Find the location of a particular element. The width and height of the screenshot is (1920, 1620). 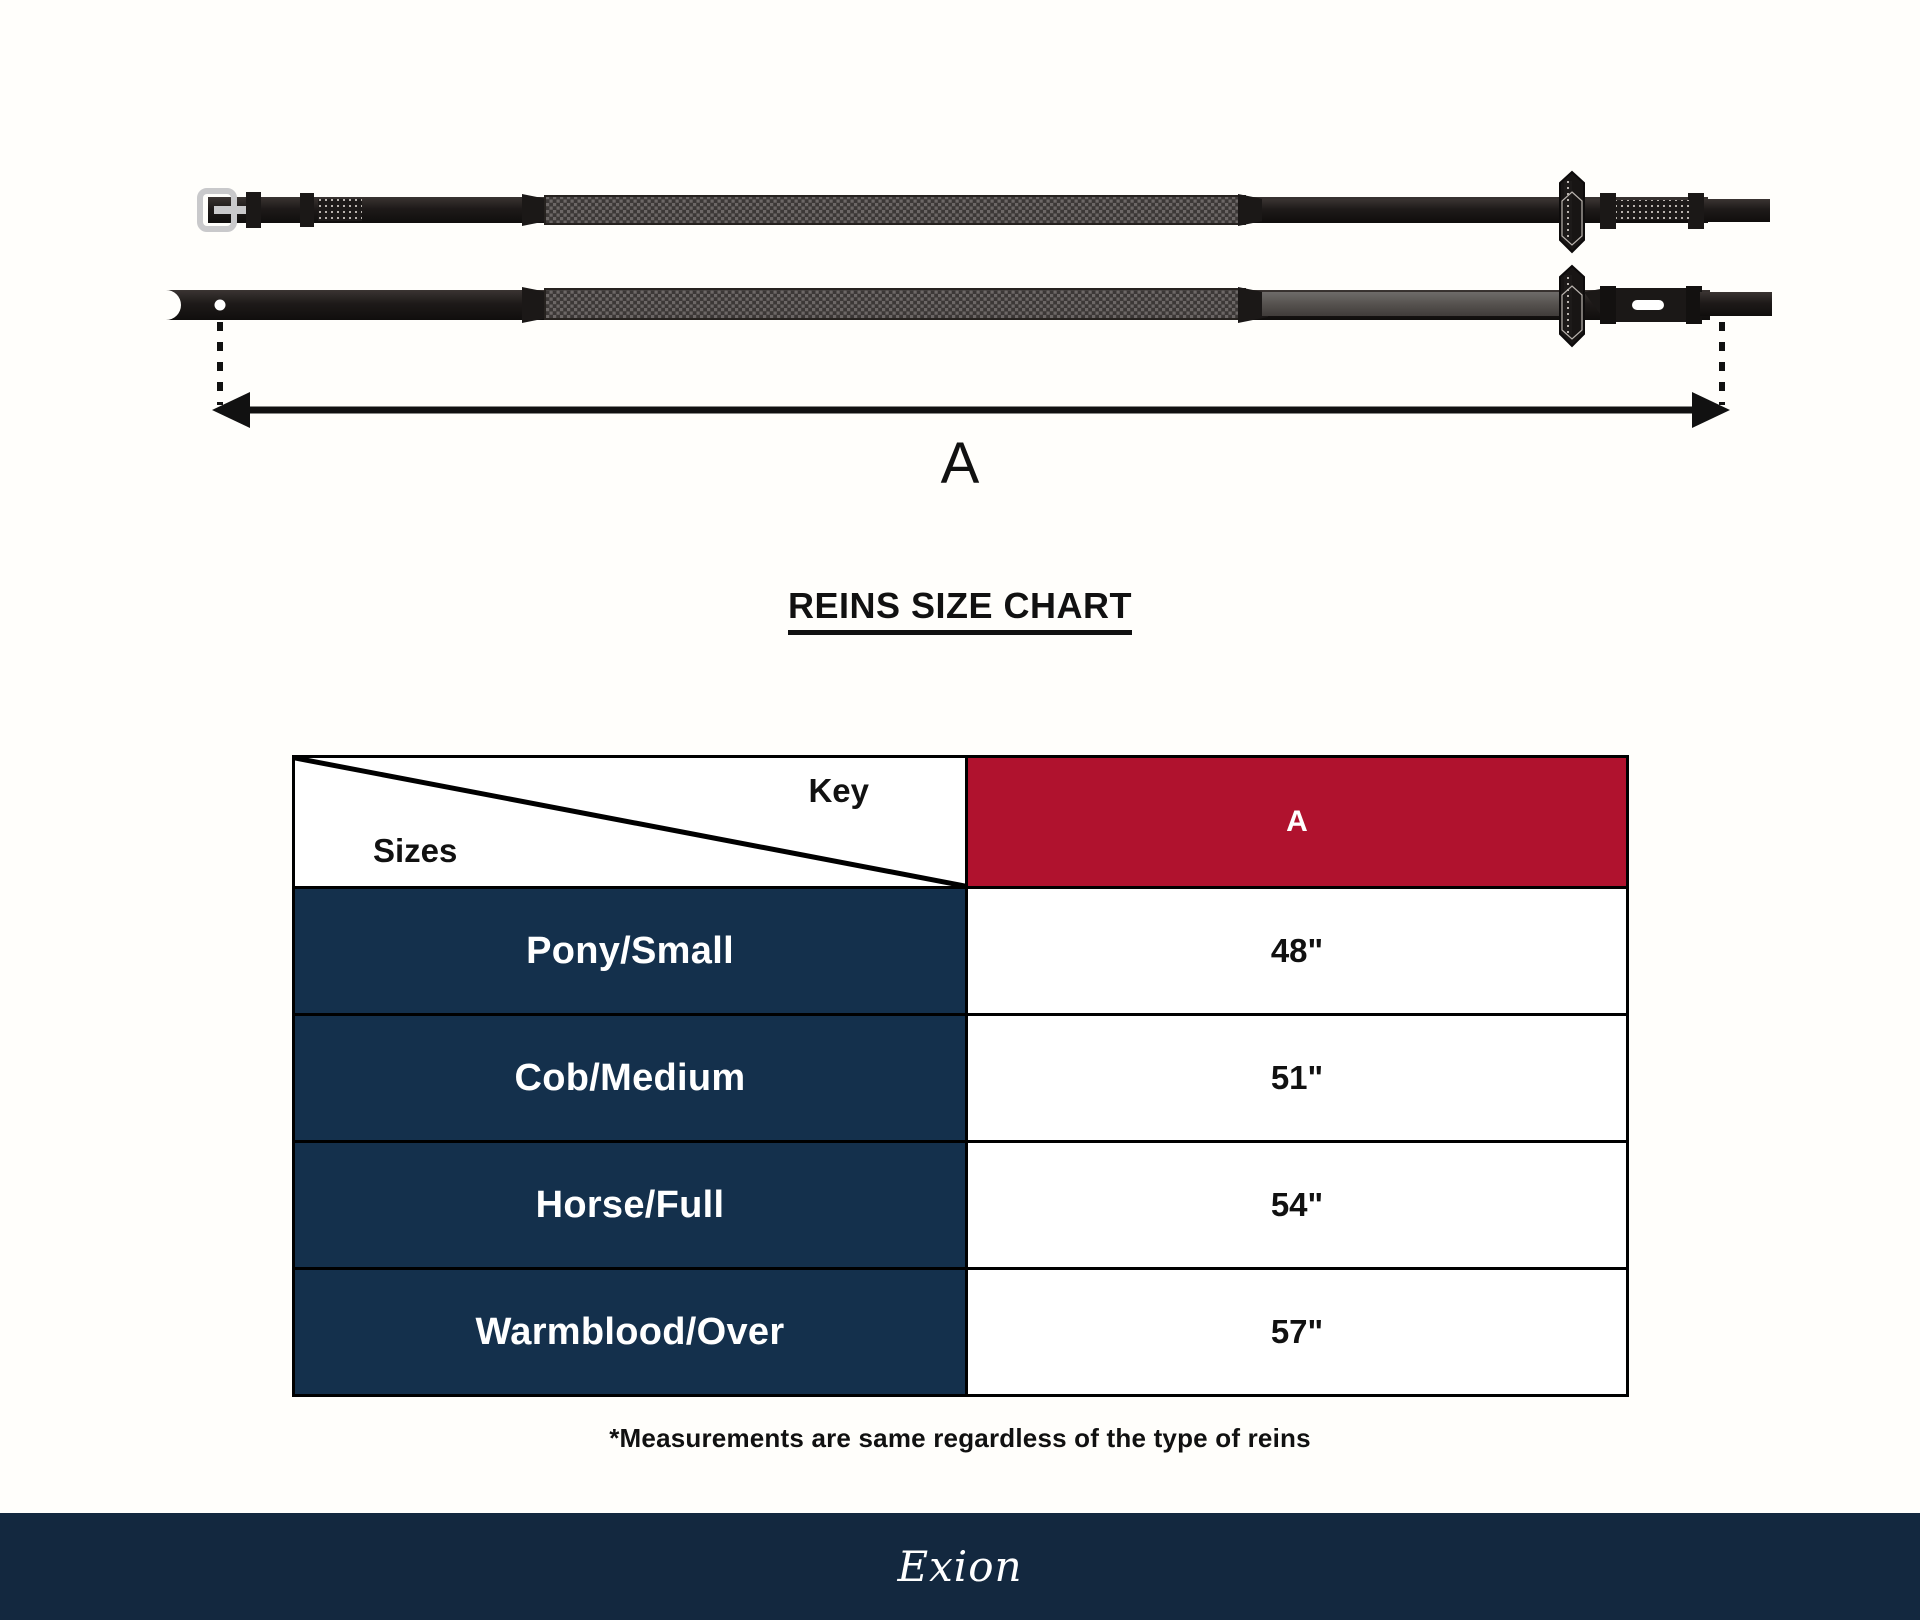

brand-logo: Exion is located at coordinates (960, 1566).